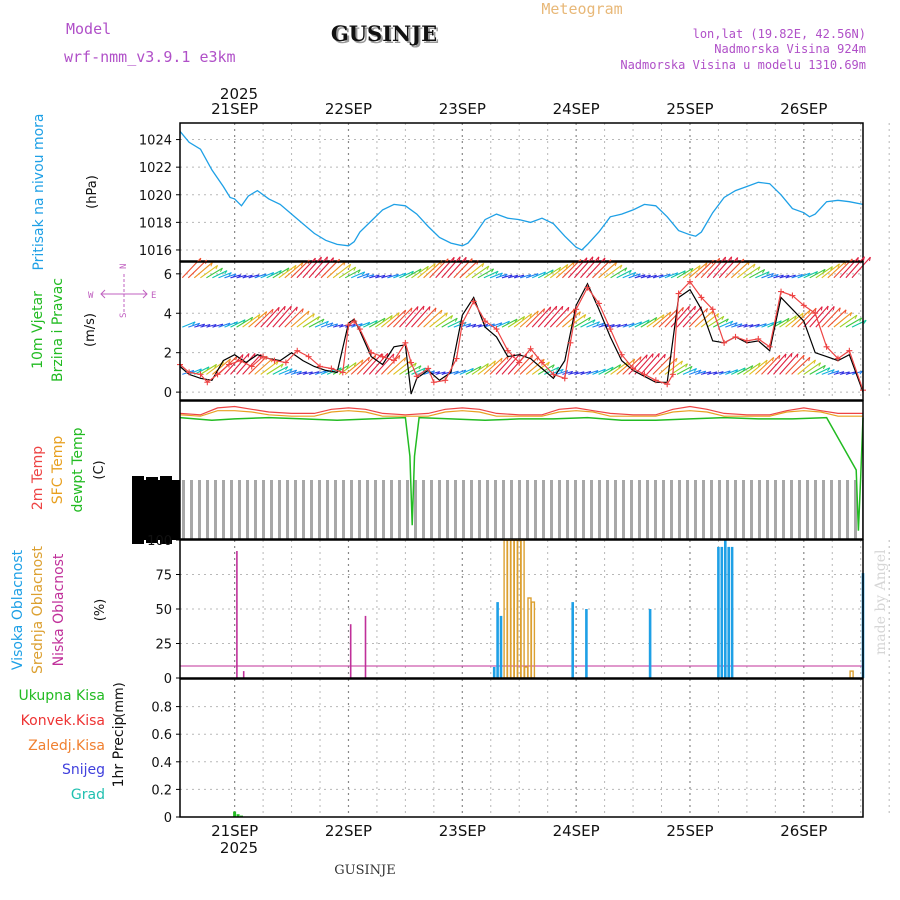  What do you see at coordinates (239, 848) in the screenshot?
I see `year-bottom-label: 2025` at bounding box center [239, 848].